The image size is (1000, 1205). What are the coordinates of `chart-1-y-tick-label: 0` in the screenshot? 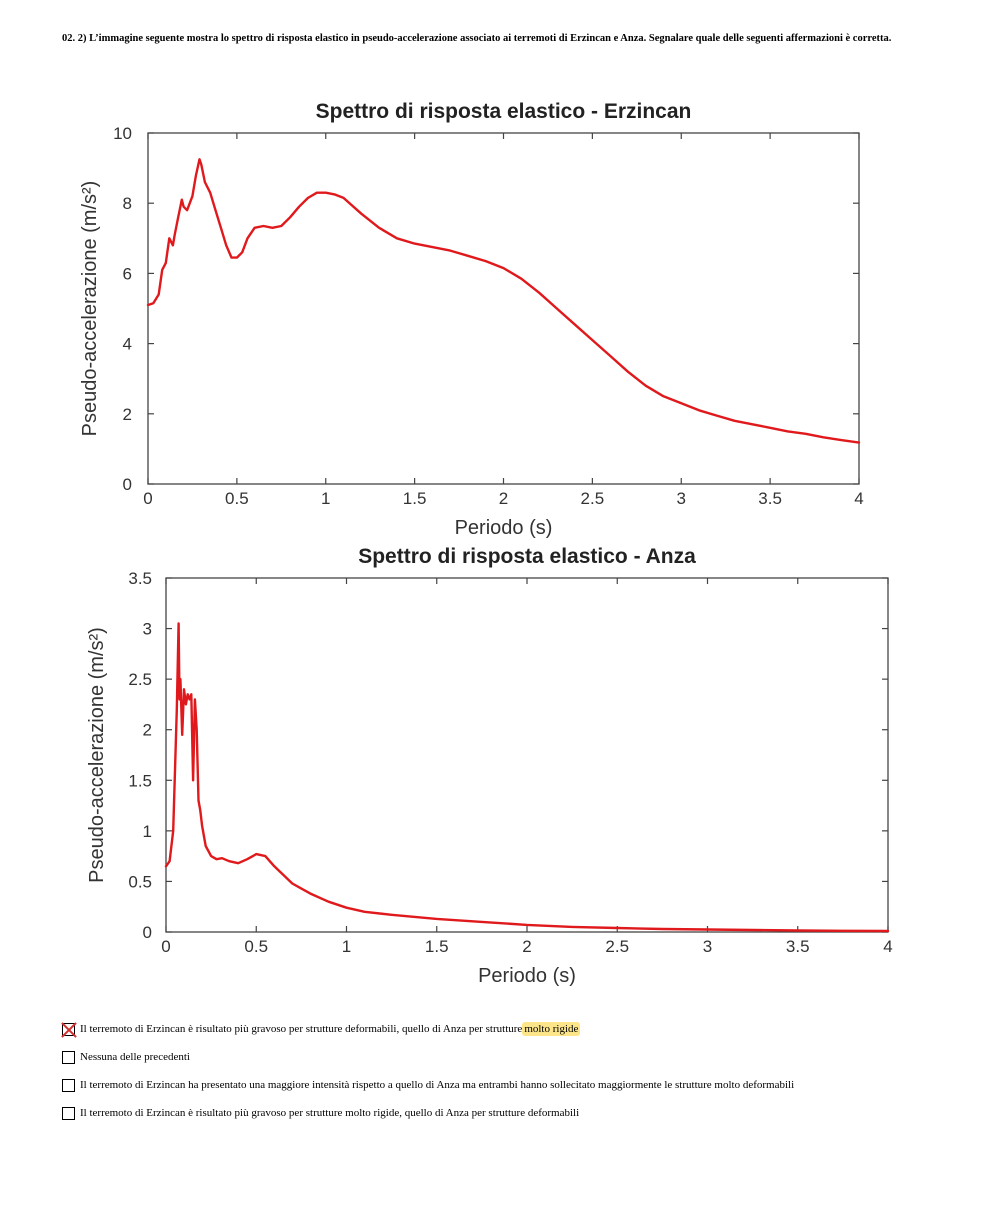 It's located at (127, 484).